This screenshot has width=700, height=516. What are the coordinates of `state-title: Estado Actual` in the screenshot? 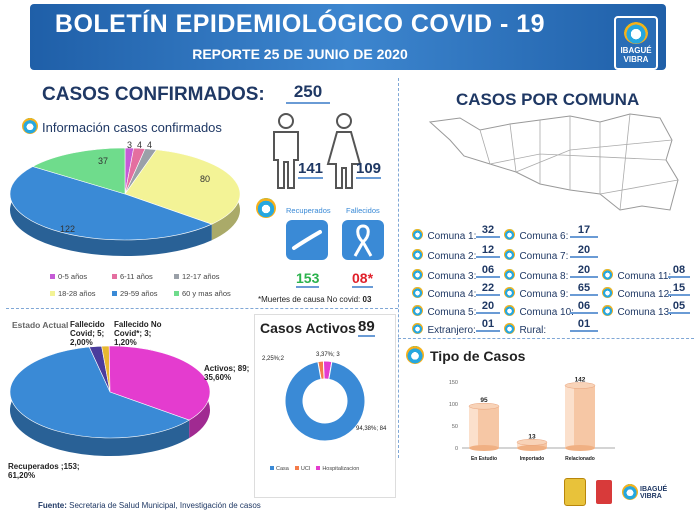 It's located at (40, 325).